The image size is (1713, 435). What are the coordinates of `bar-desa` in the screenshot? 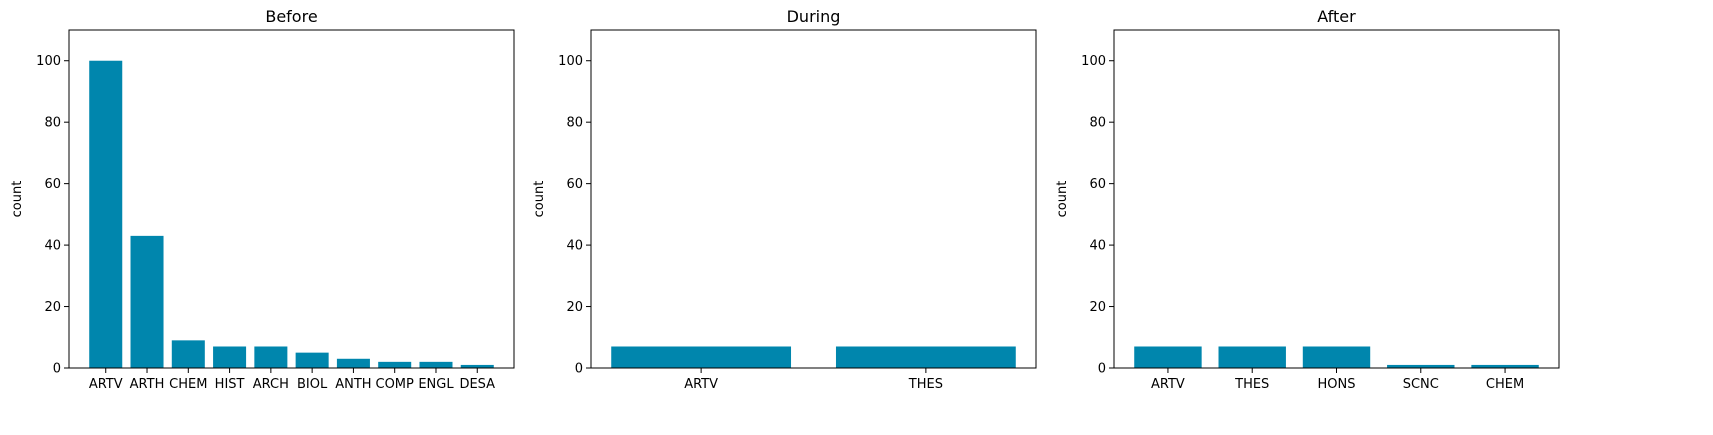 It's located at (477, 366).